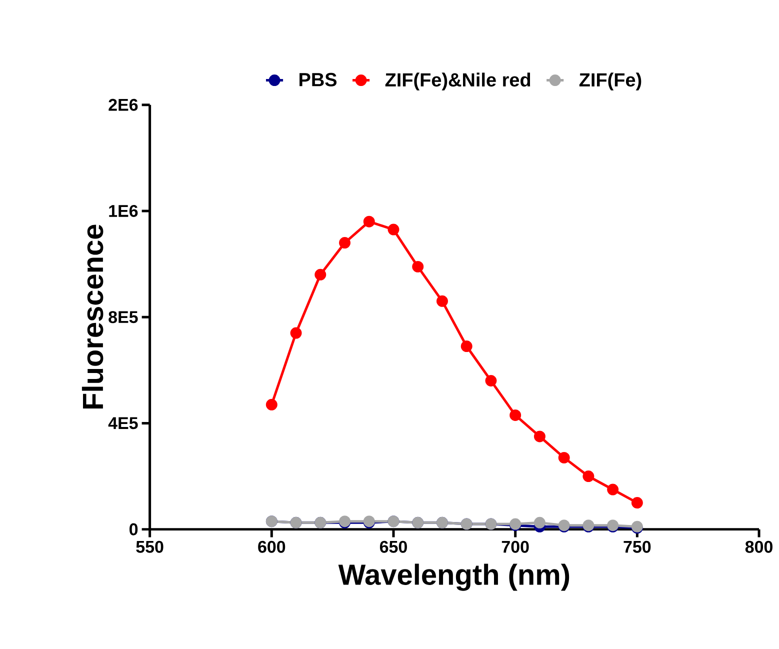 The height and width of the screenshot is (649, 779). Describe the element at coordinates (610, 81) in the screenshot. I see `legend-label: ZIF(Fe)` at that location.